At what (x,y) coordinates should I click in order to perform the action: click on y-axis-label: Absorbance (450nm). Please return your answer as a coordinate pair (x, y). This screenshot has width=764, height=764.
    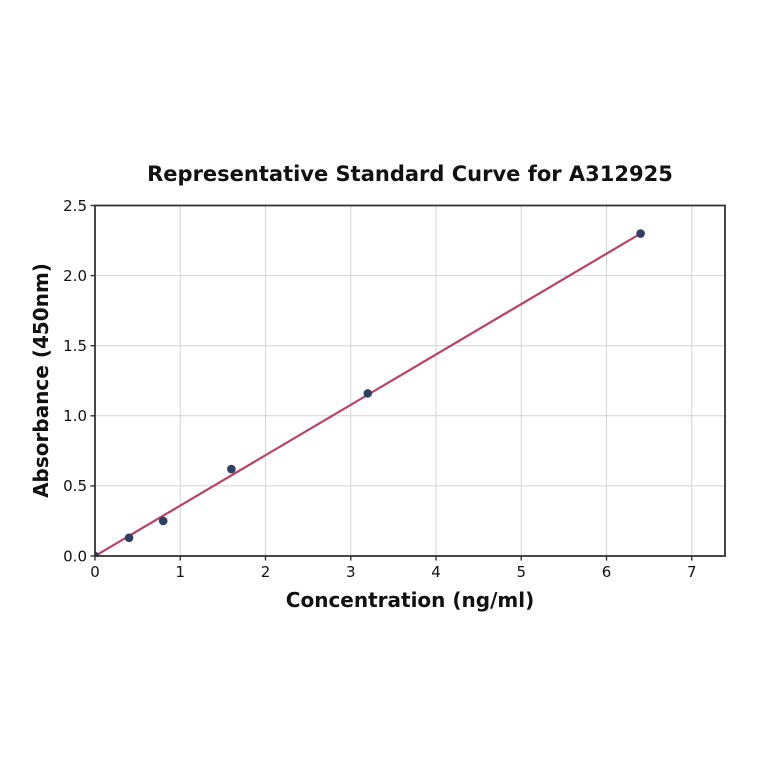
    Looking at the image, I should click on (41, 380).